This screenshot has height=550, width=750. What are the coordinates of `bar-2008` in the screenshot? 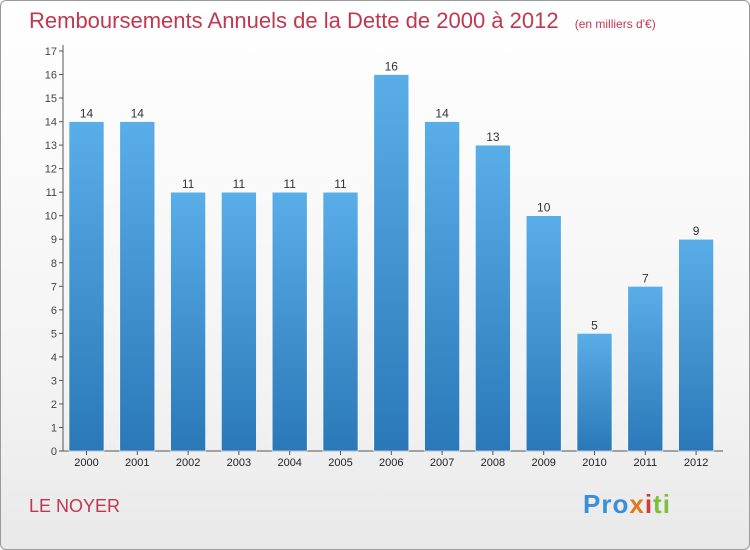 It's located at (493, 298).